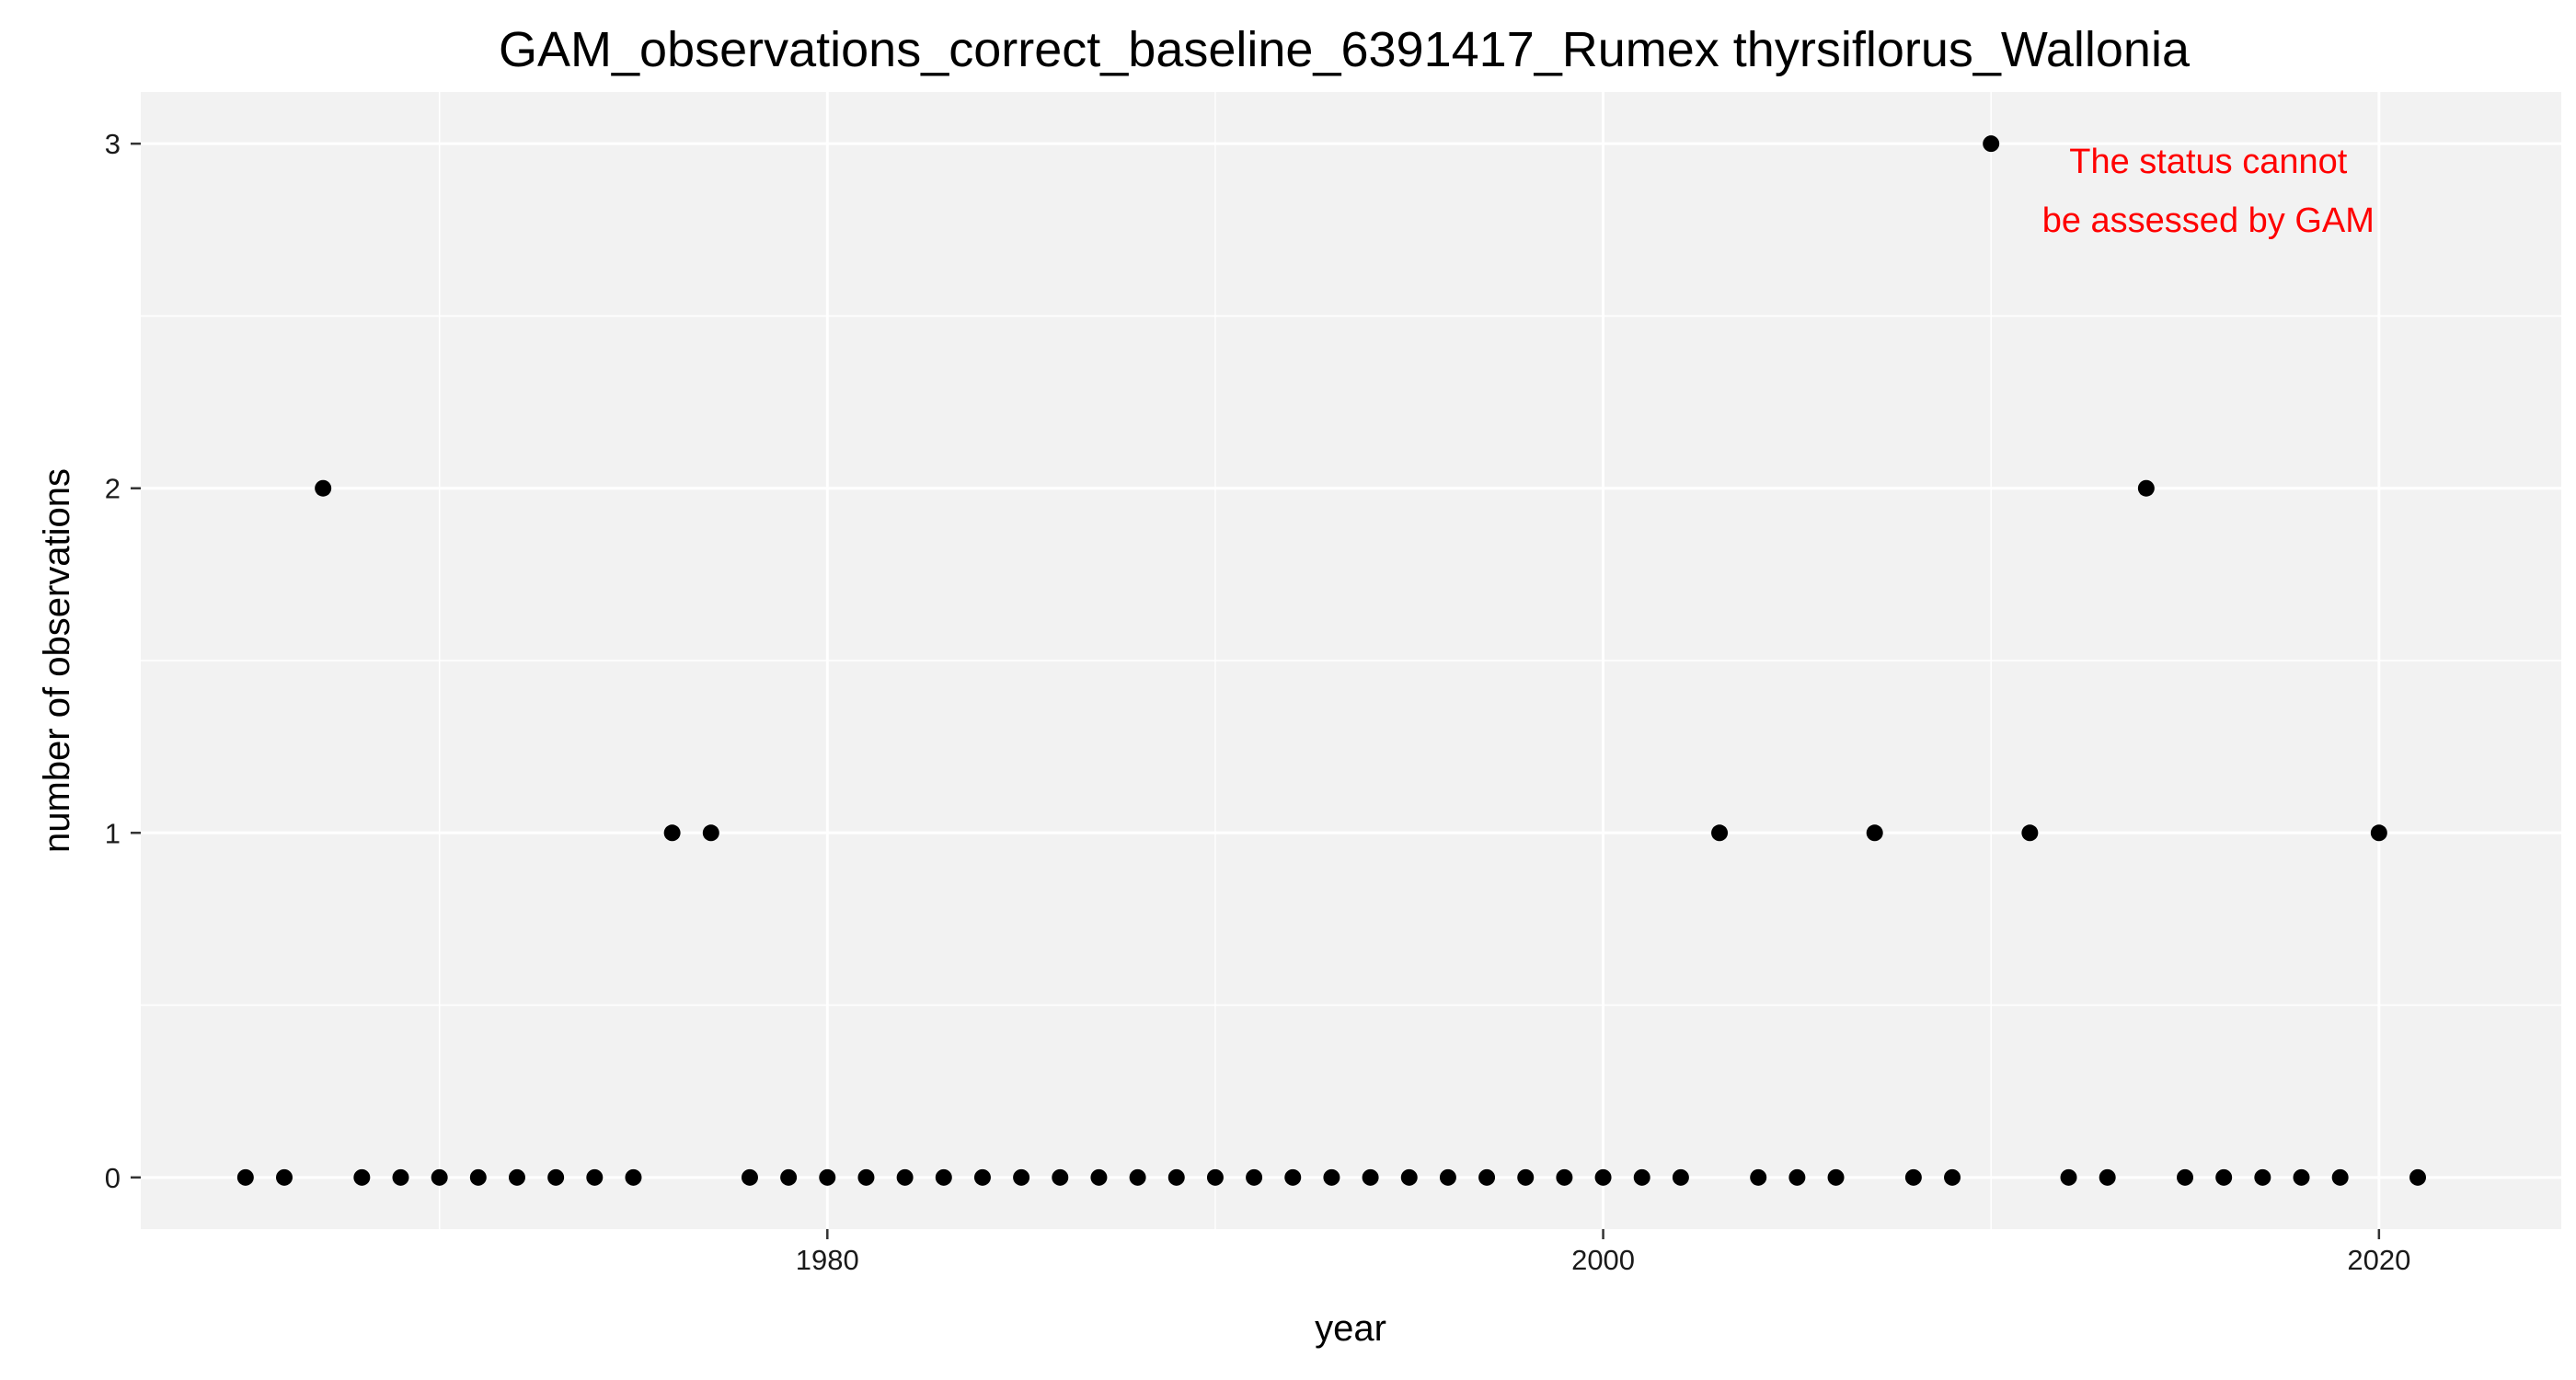 Image resolution: width=2576 pixels, height=1380 pixels. I want to click on x-tick-label: 2000, so click(1603, 1260).